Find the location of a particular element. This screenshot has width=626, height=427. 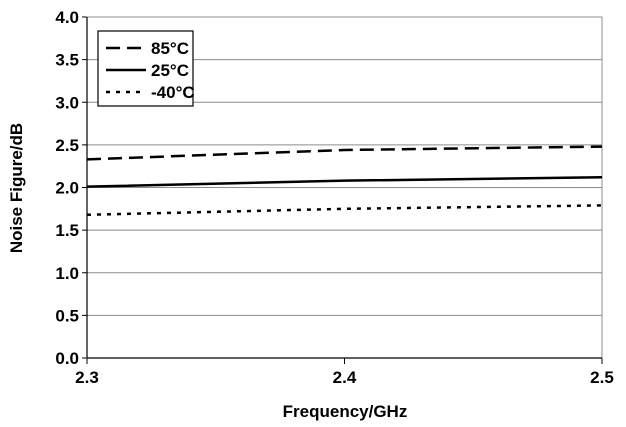

y-tick-label: 1.0 is located at coordinates (67, 273).